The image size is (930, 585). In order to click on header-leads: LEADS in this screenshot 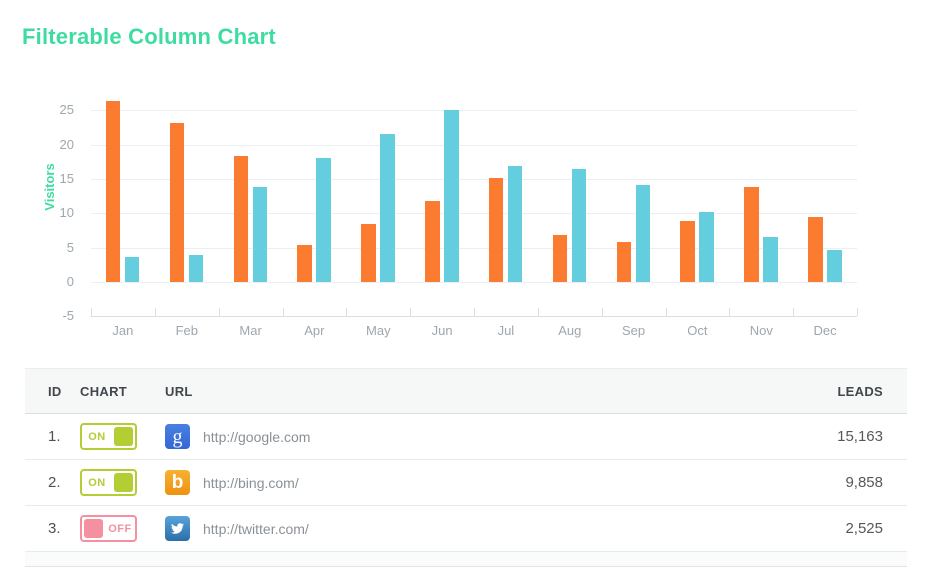, I will do `click(860, 391)`.